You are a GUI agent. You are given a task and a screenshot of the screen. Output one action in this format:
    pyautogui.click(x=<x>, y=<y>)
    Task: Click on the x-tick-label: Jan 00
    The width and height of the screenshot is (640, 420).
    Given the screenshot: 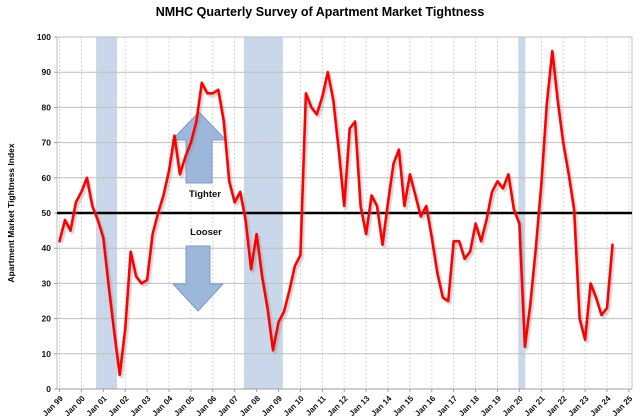 What is the action you would take?
    pyautogui.click(x=75, y=406)
    